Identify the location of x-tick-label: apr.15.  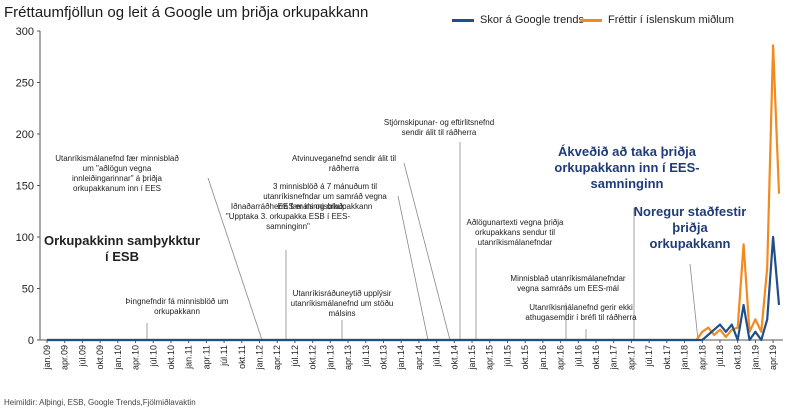
(490, 357).